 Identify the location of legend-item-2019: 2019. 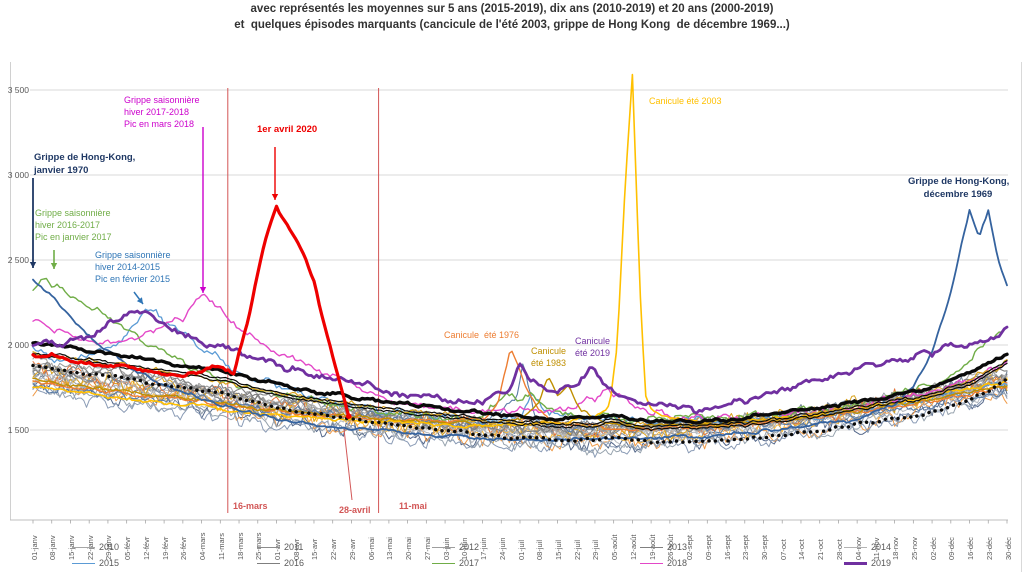
(867, 563).